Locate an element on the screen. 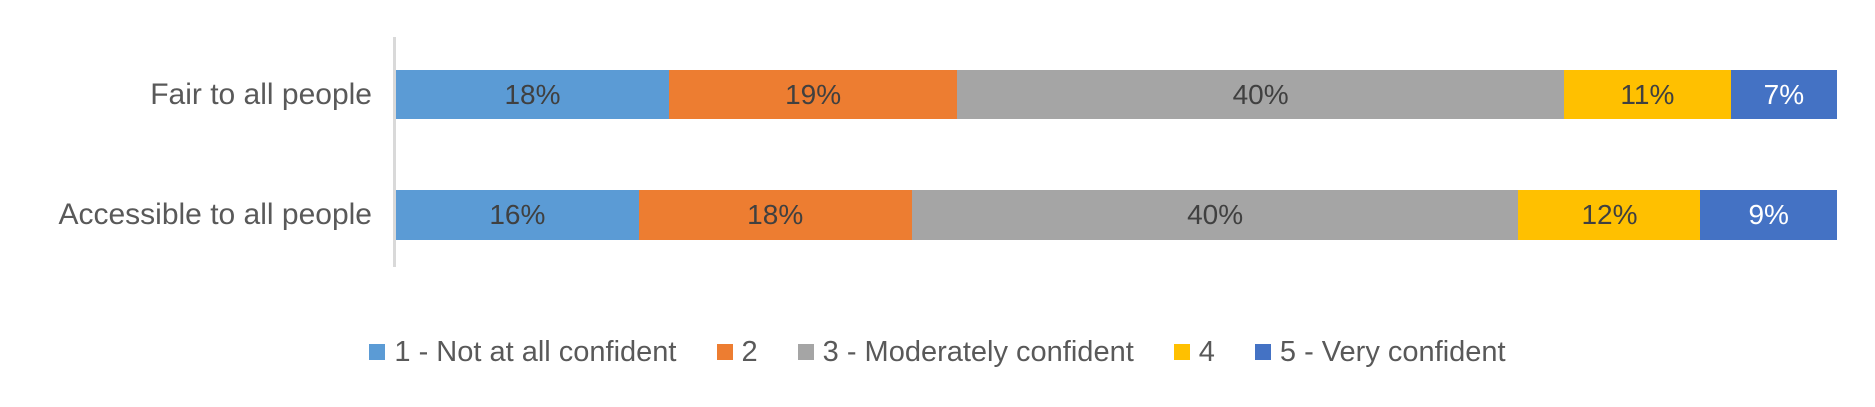  bar-segment-label: 16% is located at coordinates (517, 214).